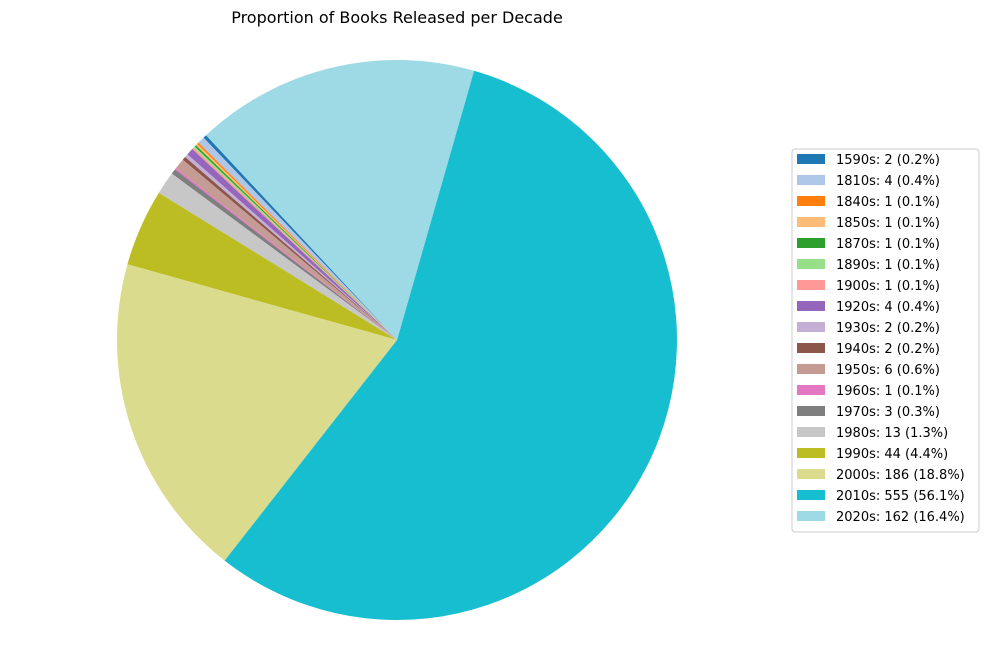 The height and width of the screenshot is (658, 989). What do you see at coordinates (811, 201) in the screenshot?
I see `legend-swatch-1840s` at bounding box center [811, 201].